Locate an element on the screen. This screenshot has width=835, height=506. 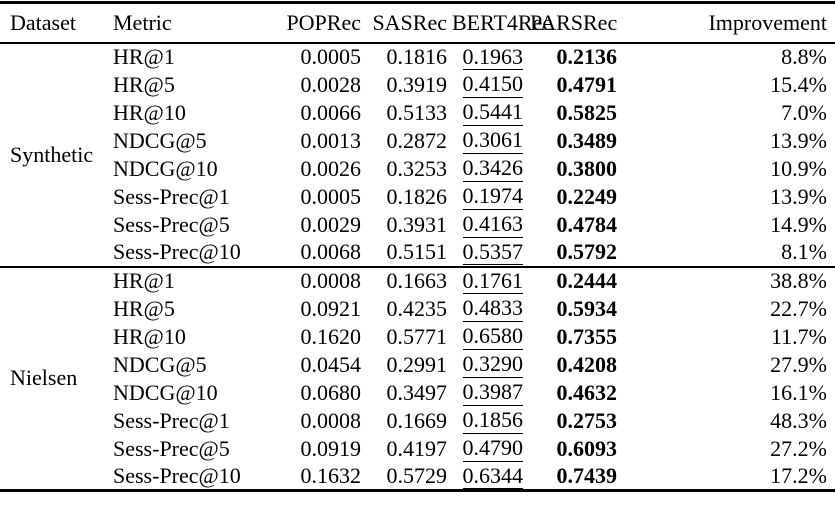
bert4rec-underlined-value: 0.4790 is located at coordinates (492, 448).